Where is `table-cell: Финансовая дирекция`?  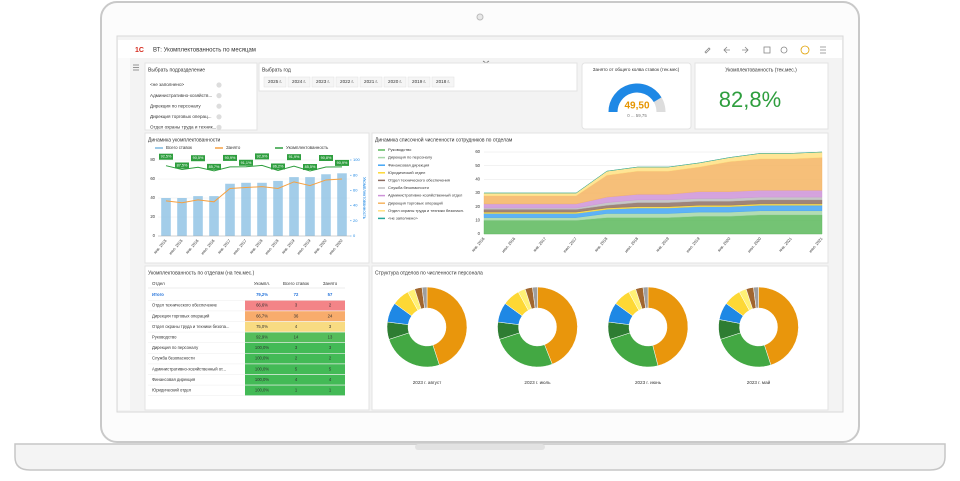 table-cell: Финансовая дирекция is located at coordinates (173, 379).